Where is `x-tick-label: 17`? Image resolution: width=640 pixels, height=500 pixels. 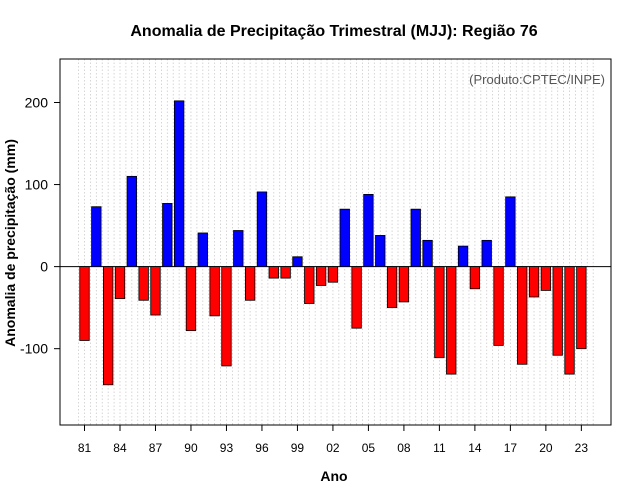
x-tick-label: 17 is located at coordinates (511, 448).